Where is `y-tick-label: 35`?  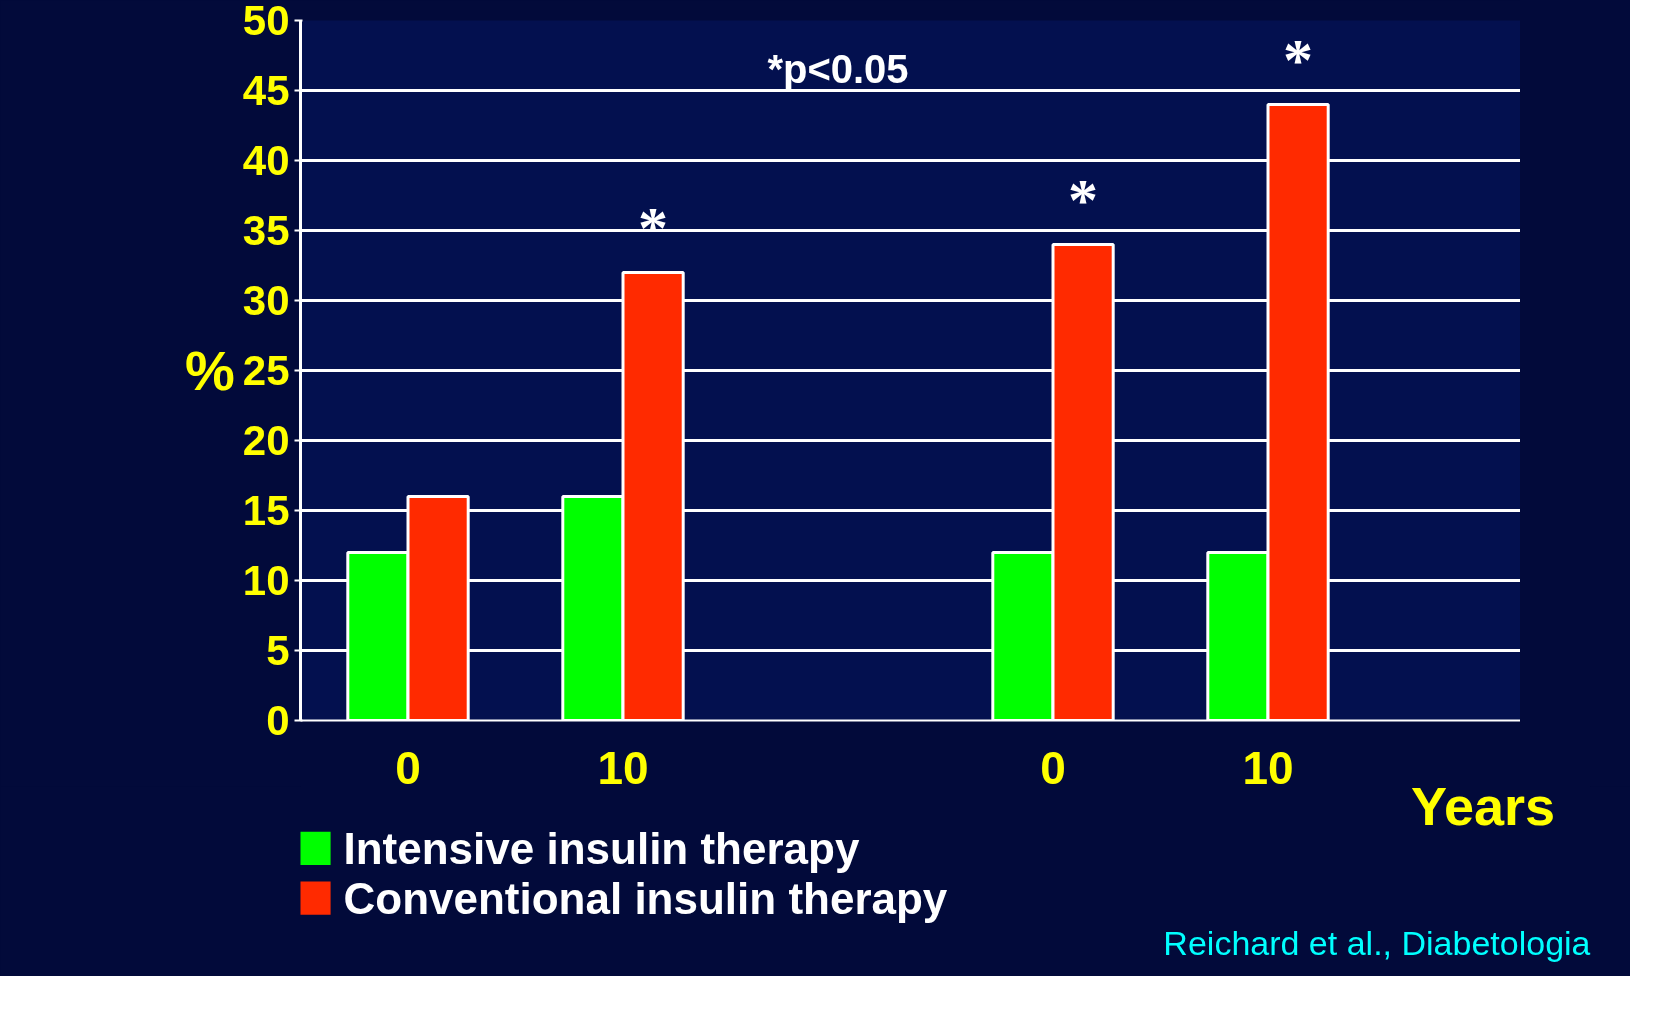 y-tick-label: 35 is located at coordinates (266, 230).